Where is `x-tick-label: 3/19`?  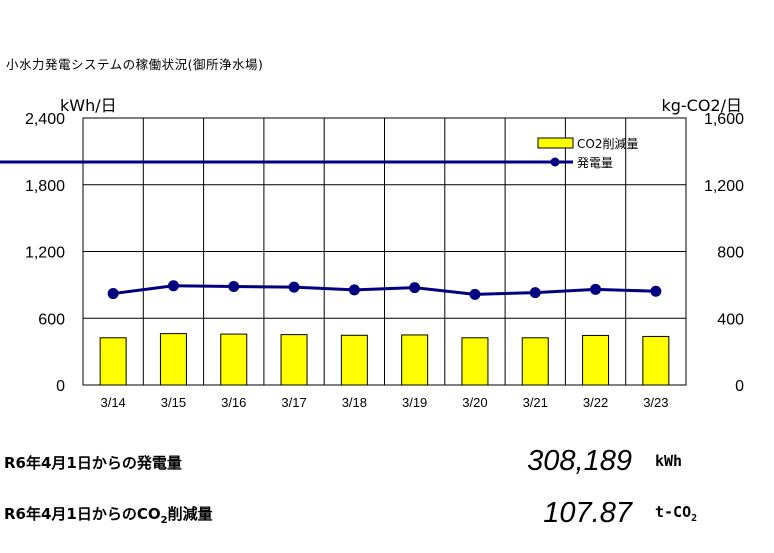 x-tick-label: 3/19 is located at coordinates (414, 402).